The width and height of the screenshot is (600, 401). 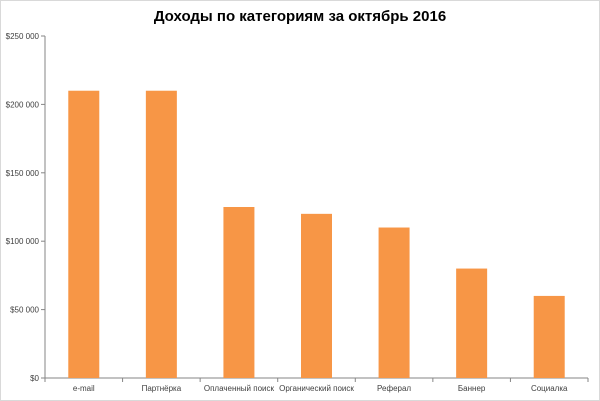 I want to click on y-tick-label: $250 000, so click(x=23, y=36).